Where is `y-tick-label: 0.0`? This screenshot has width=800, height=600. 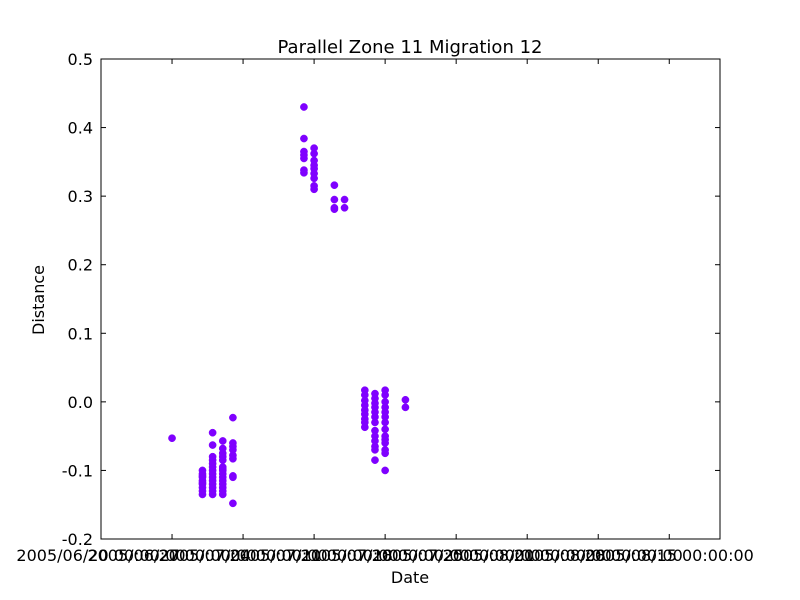
y-tick-label: 0.0 is located at coordinates (80, 402).